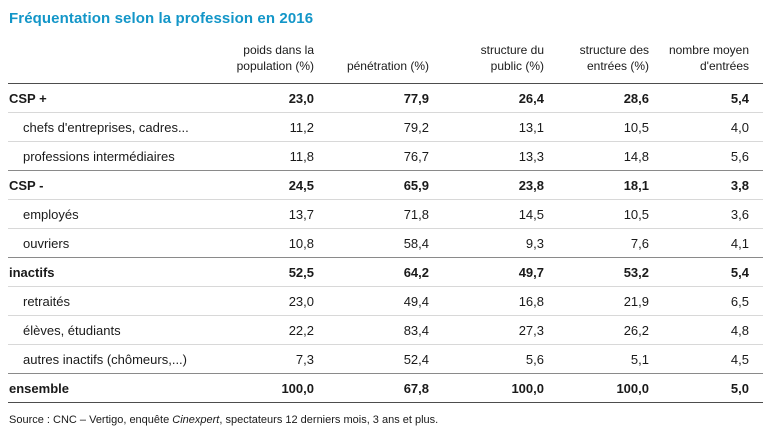 This screenshot has width=771, height=431. Describe the element at coordinates (416, 301) in the screenshot. I see `cell-value: 49,4` at that location.